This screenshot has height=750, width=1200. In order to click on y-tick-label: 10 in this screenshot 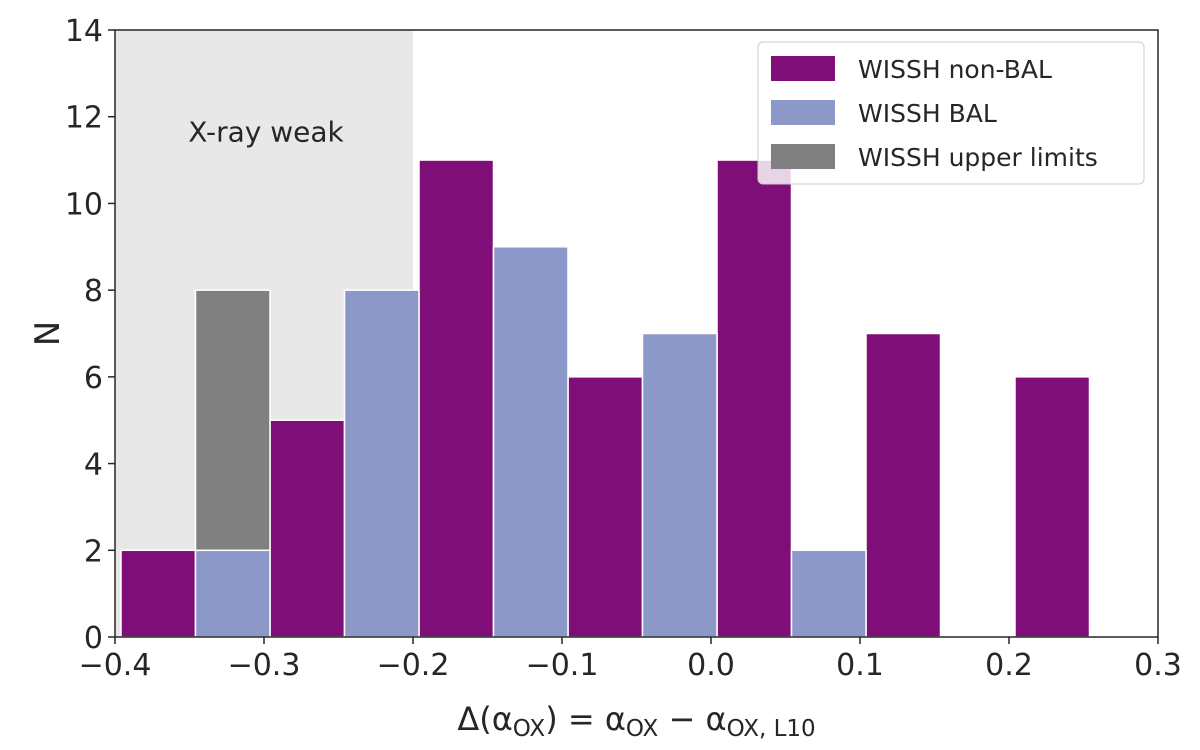, I will do `click(84, 204)`.